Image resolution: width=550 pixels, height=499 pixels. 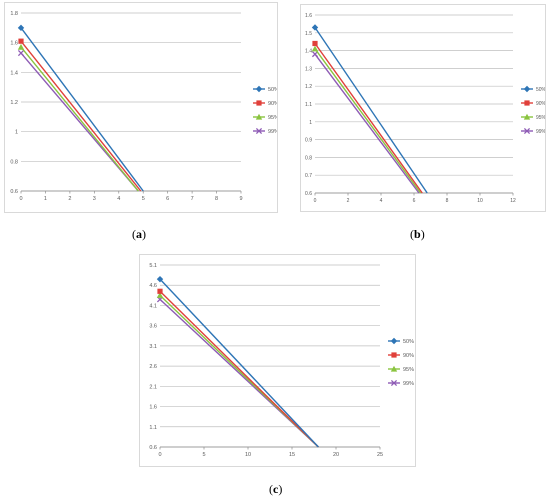 I want to click on chart-a-y-tick-label: 1.4, so click(x=14, y=73).